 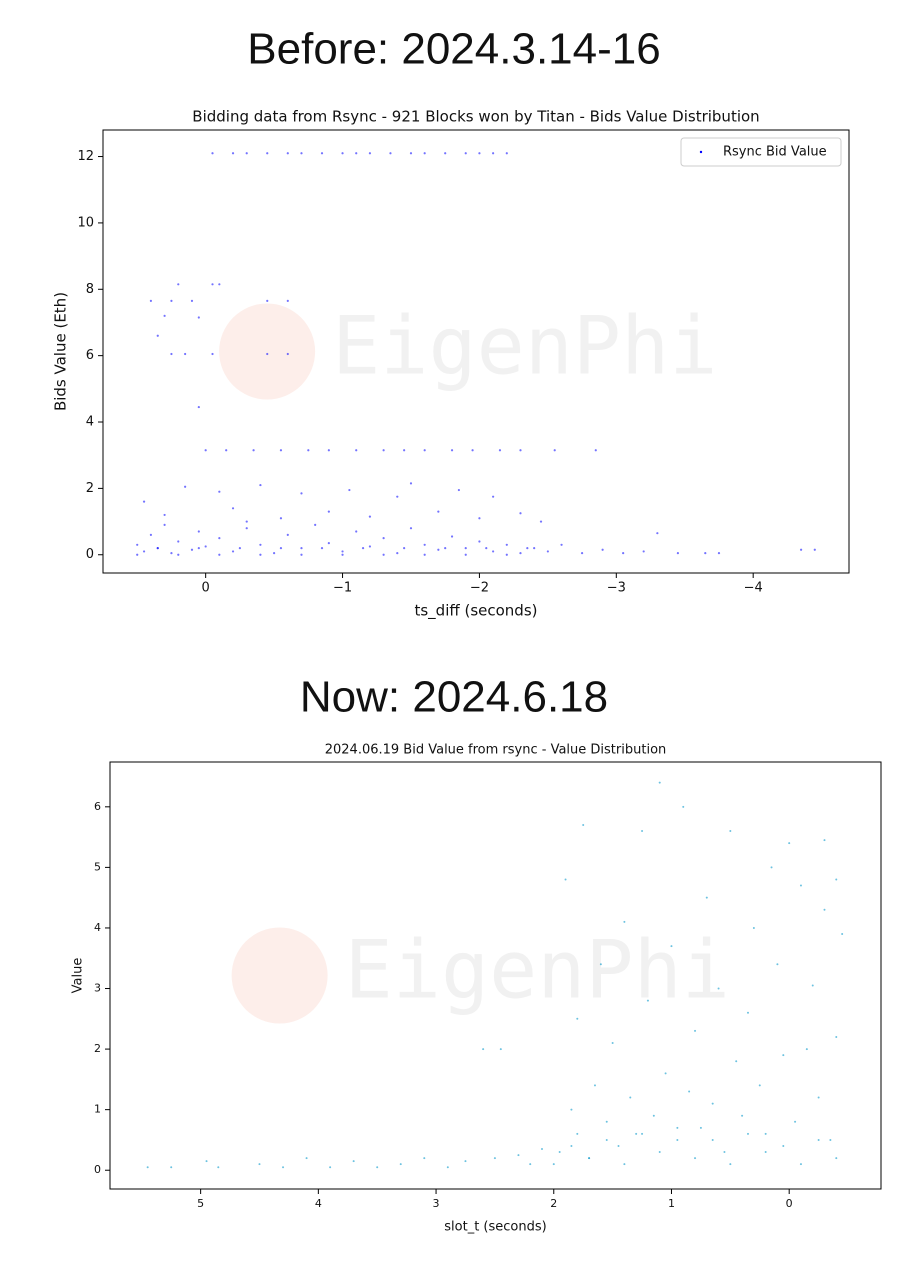 I want to click on watermark: EigenPhi, so click(x=537, y=969).